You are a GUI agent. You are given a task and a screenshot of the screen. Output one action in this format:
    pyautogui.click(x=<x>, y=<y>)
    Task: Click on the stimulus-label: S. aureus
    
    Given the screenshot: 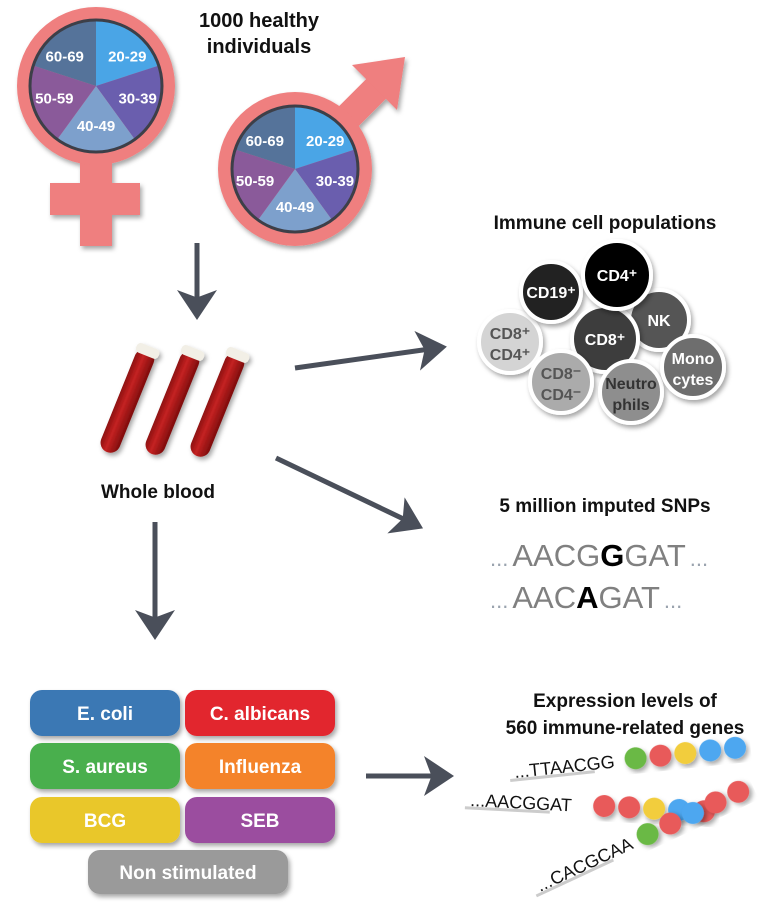 What is the action you would take?
    pyautogui.click(x=105, y=767)
    